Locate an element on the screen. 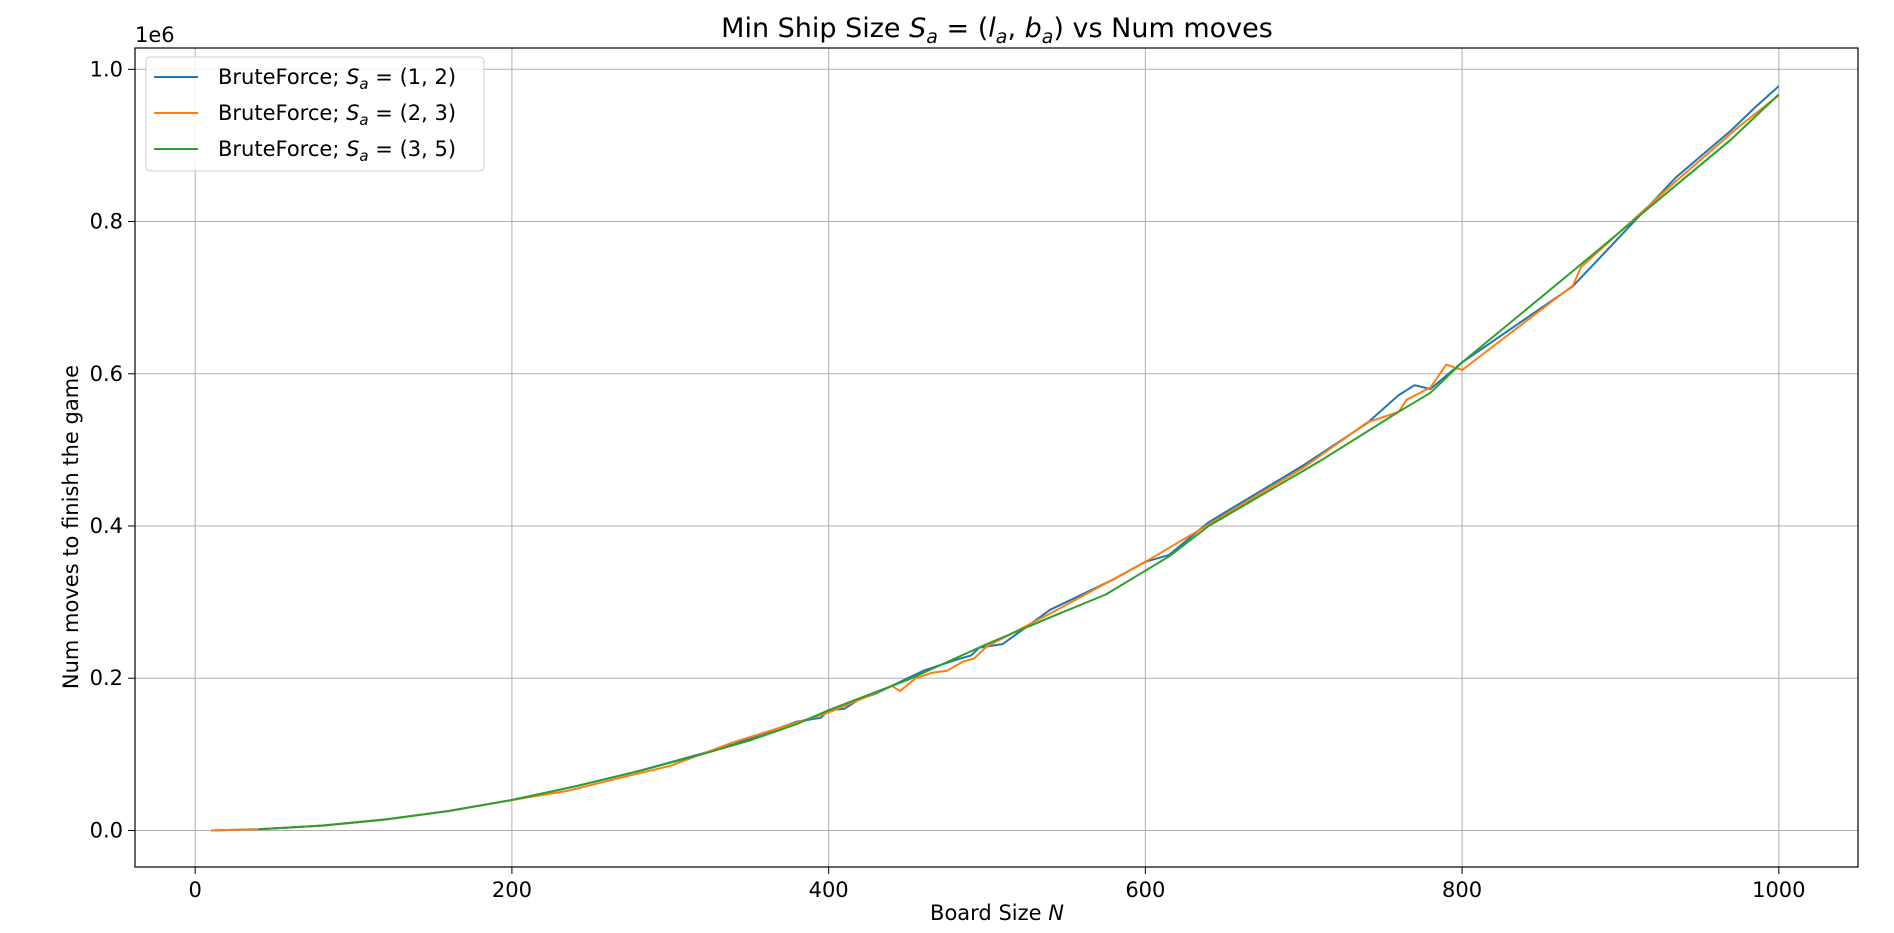 This screenshot has width=1894, height=933. x-tick-label: 600 is located at coordinates (1145, 890).